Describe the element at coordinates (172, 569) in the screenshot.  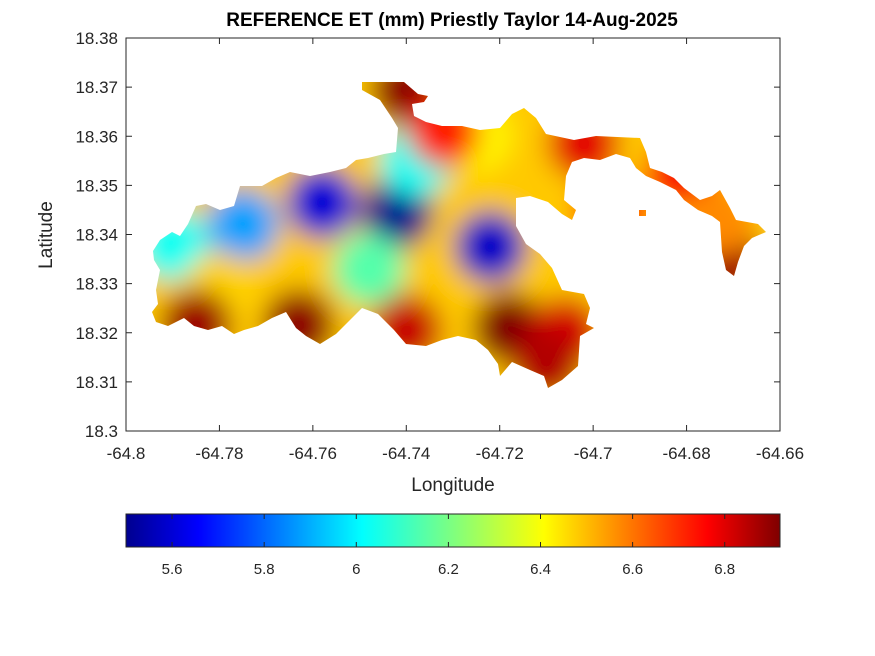
I see `colorbar-tick-label: 5.6` at that location.